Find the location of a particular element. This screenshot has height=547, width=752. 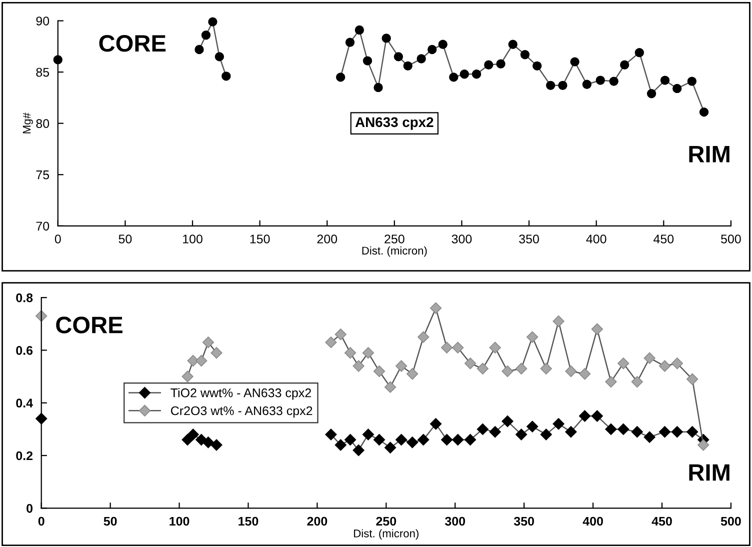

y-tick-label: 0 is located at coordinates (29, 508).